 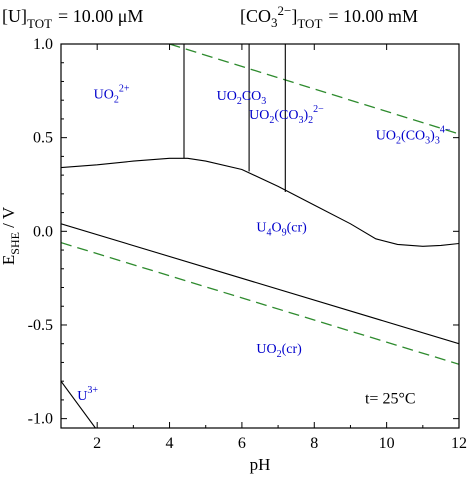 I want to click on co3-label: [CO, so click(x=255, y=16).